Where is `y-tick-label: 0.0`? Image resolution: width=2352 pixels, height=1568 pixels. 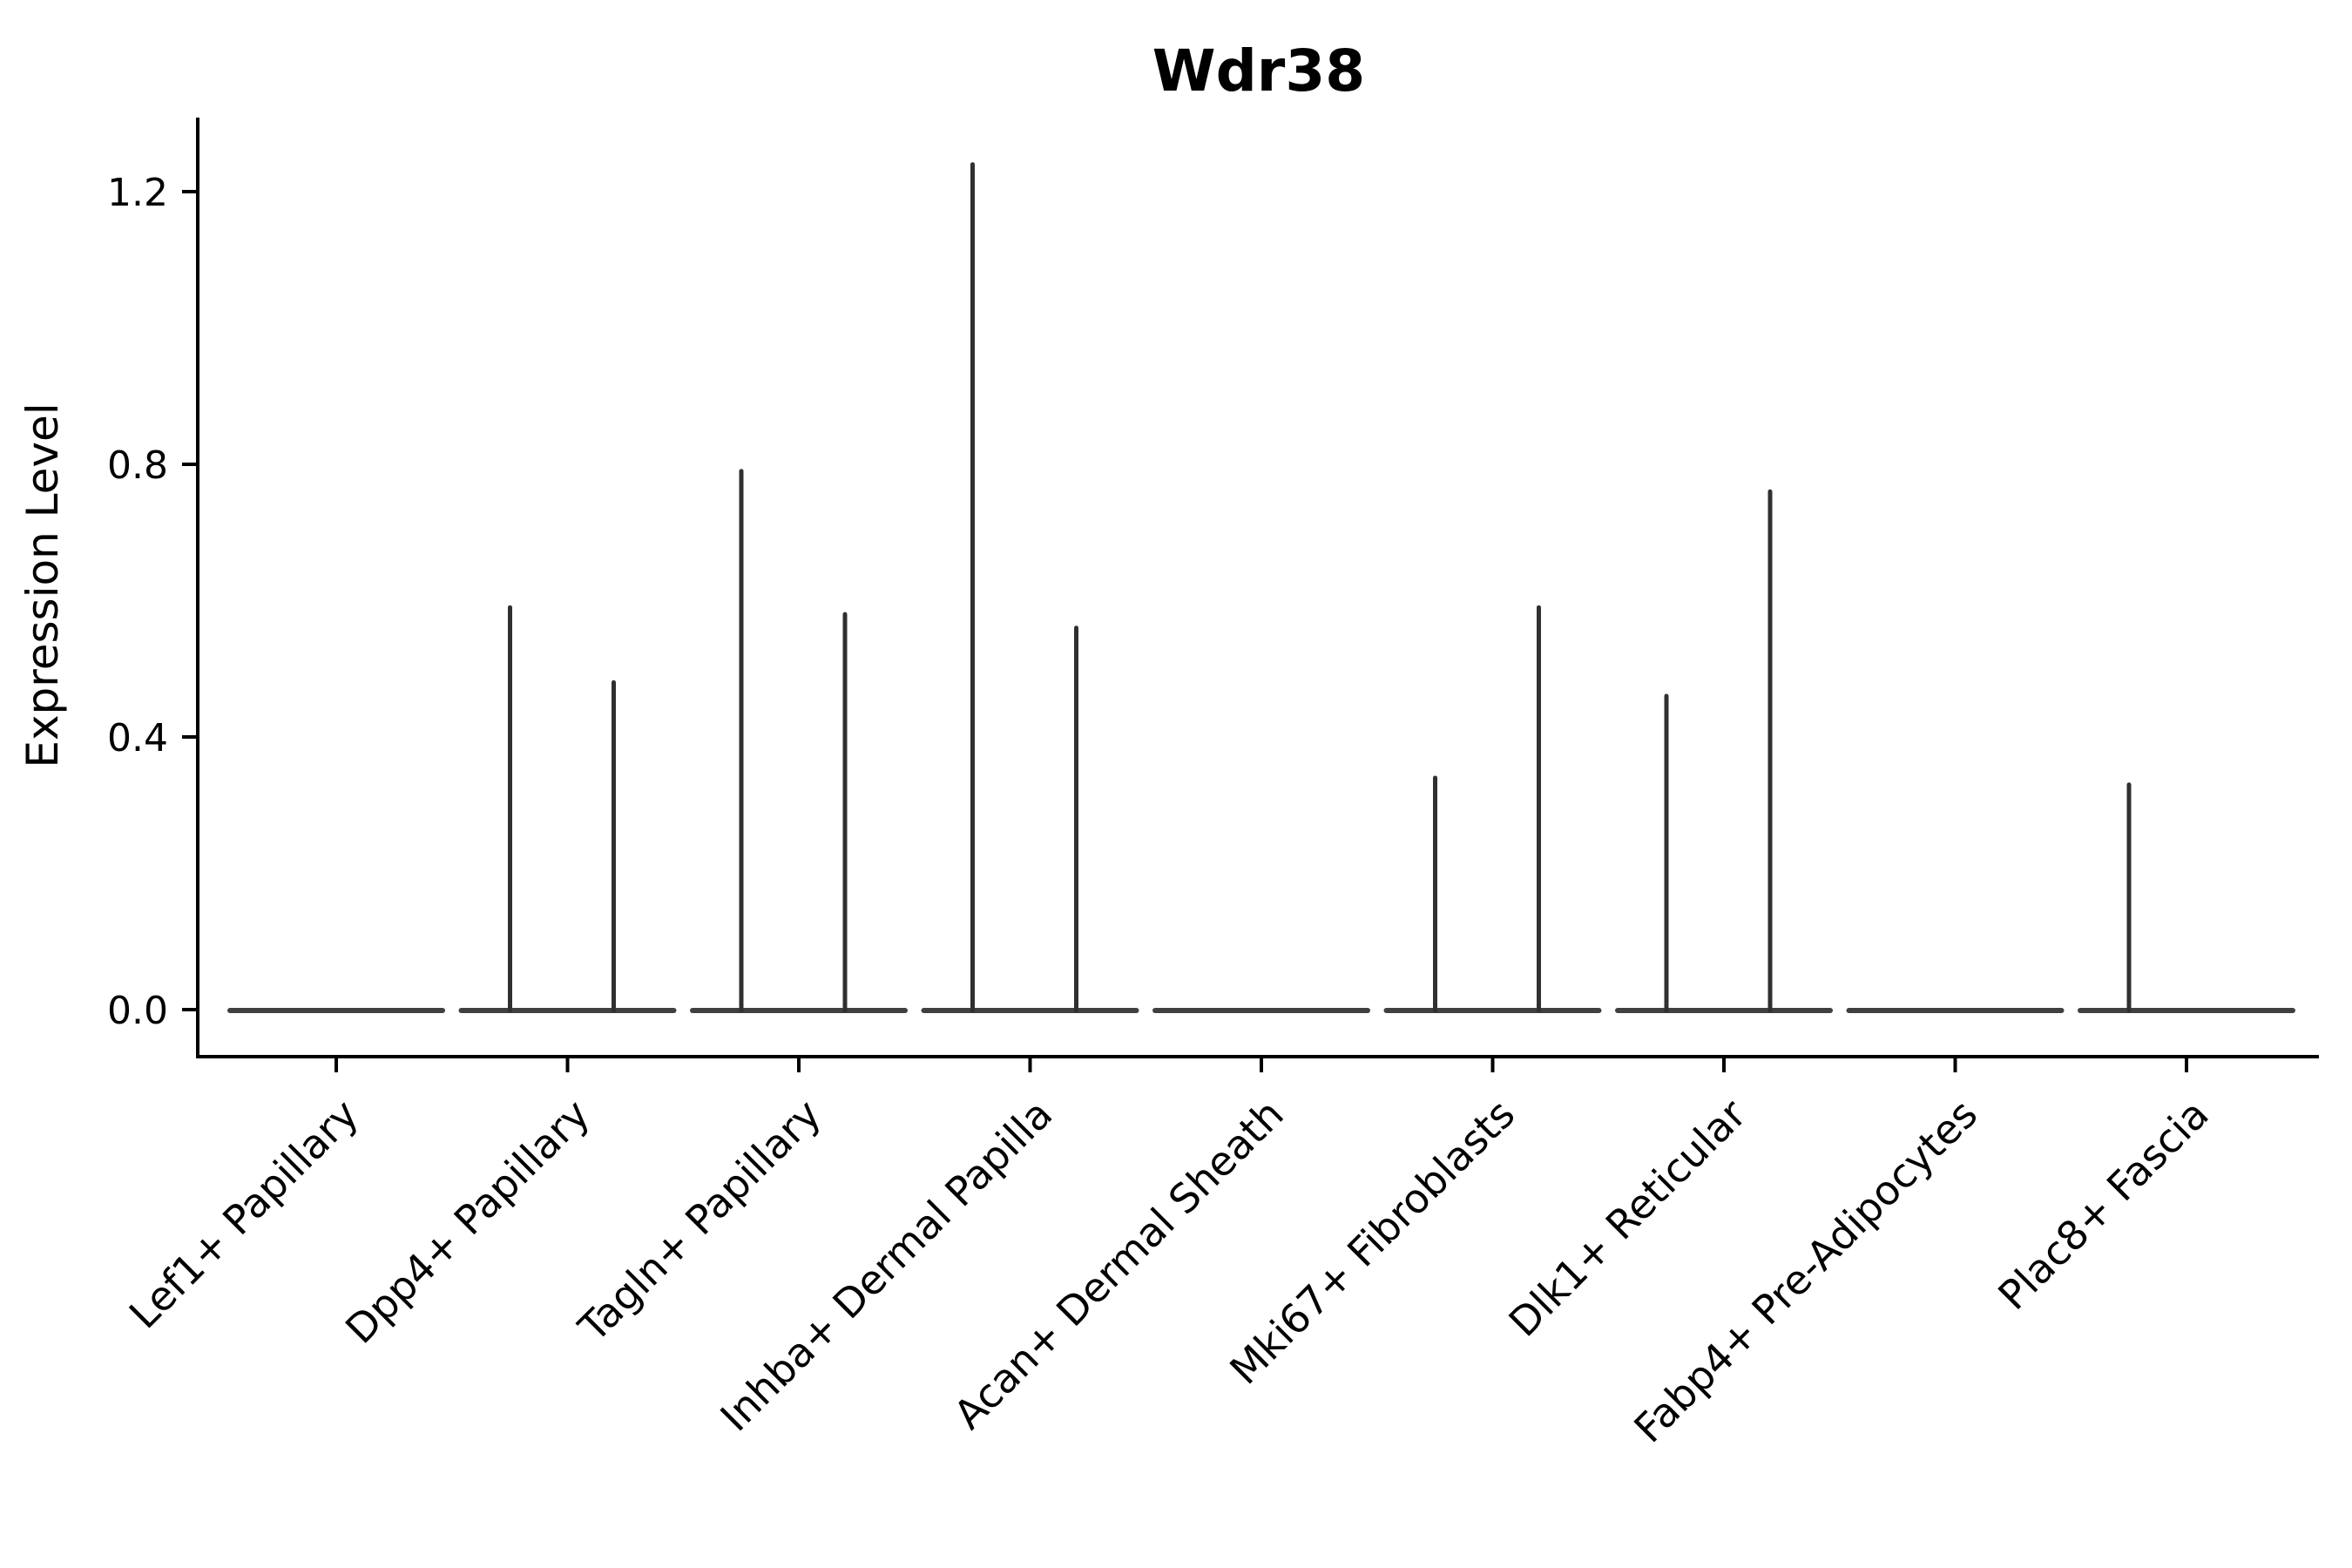
y-tick-label: 0.0 is located at coordinates (137, 1011).